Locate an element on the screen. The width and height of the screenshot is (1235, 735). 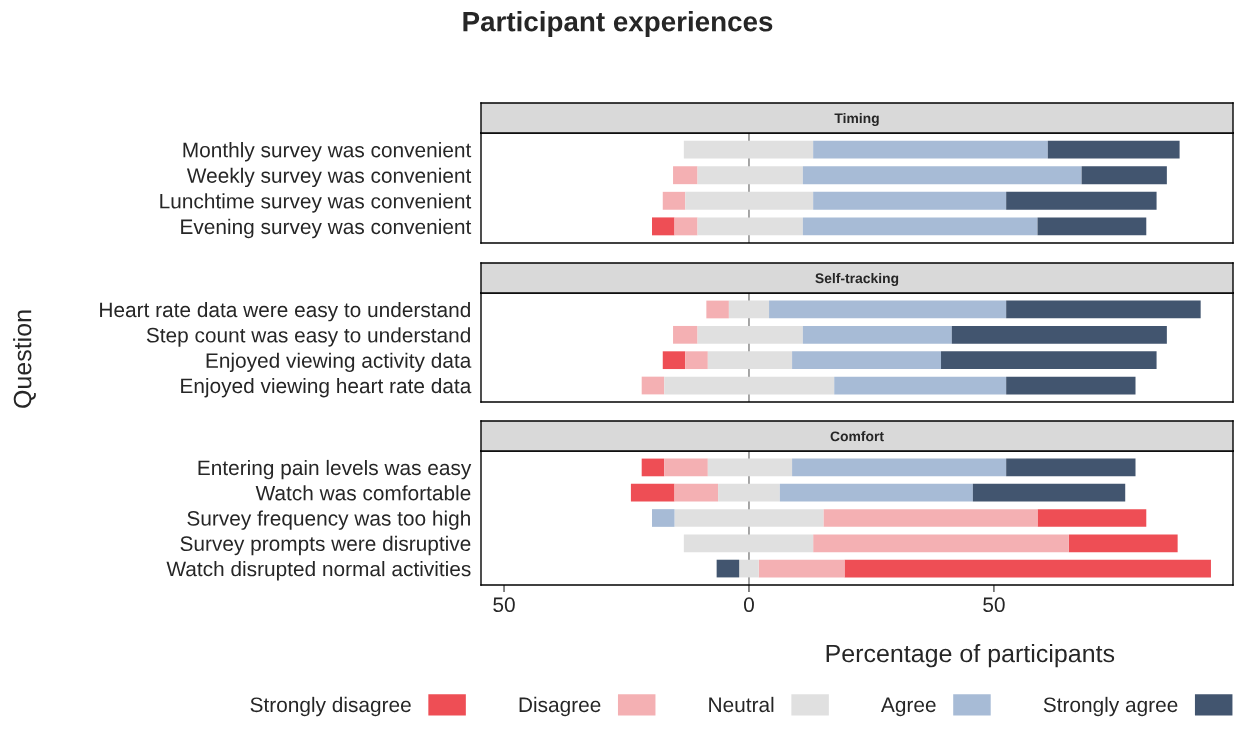
y-tick-label: Weekly survey was convenient is located at coordinates (329, 177).